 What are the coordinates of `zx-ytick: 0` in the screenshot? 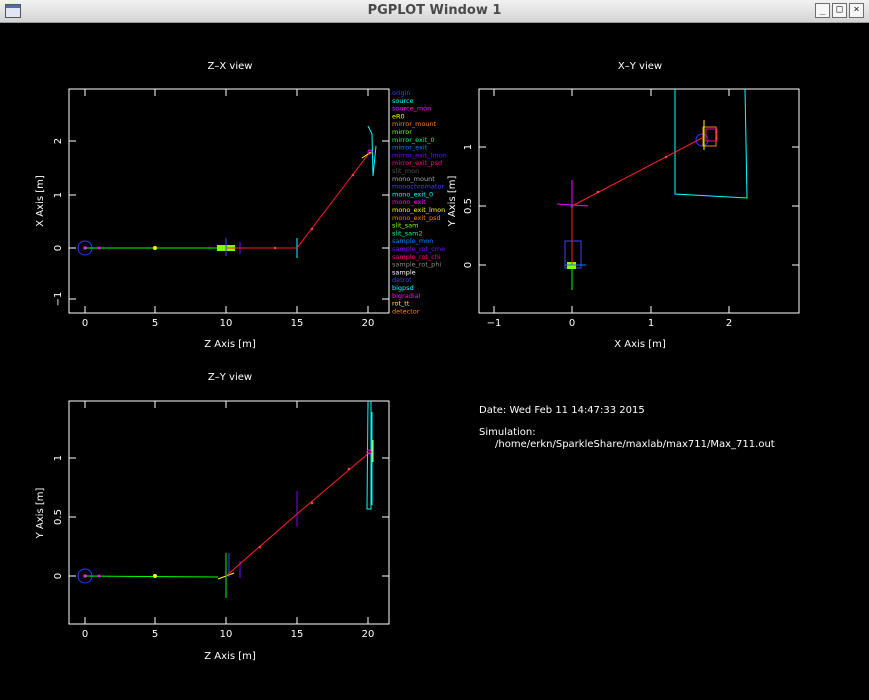 It's located at (58, 248).